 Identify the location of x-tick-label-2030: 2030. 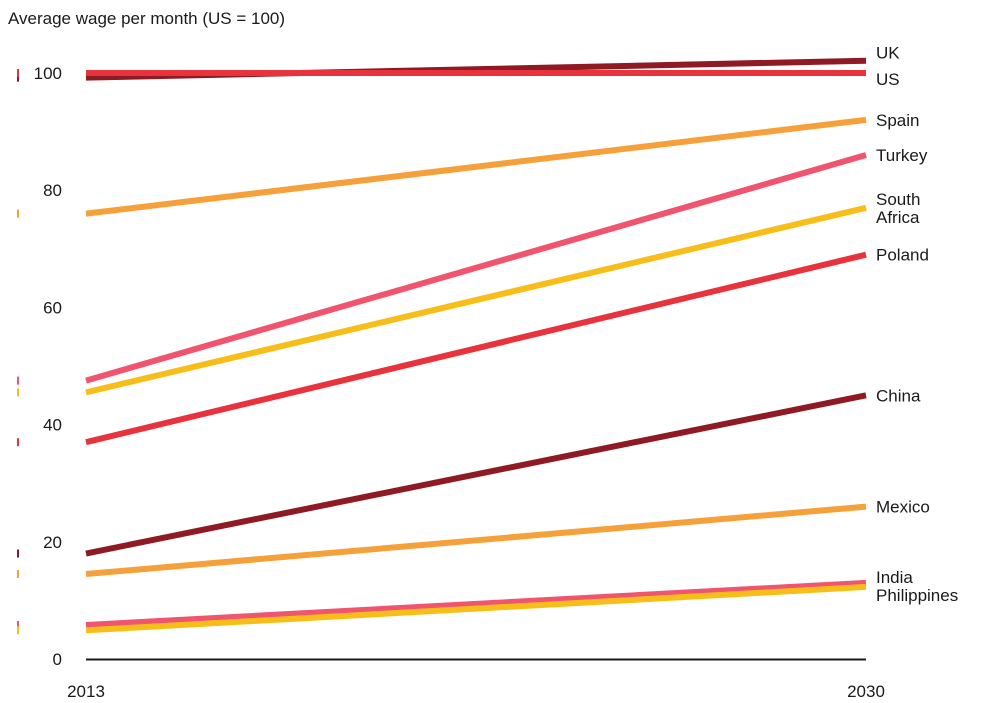
(866, 691).